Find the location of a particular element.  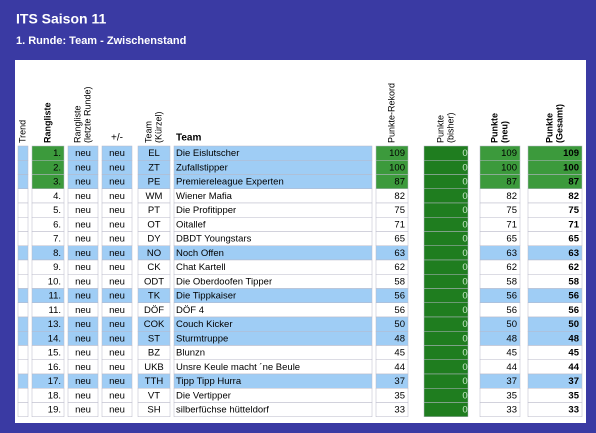

cell-text: EL is located at coordinates (154, 153).